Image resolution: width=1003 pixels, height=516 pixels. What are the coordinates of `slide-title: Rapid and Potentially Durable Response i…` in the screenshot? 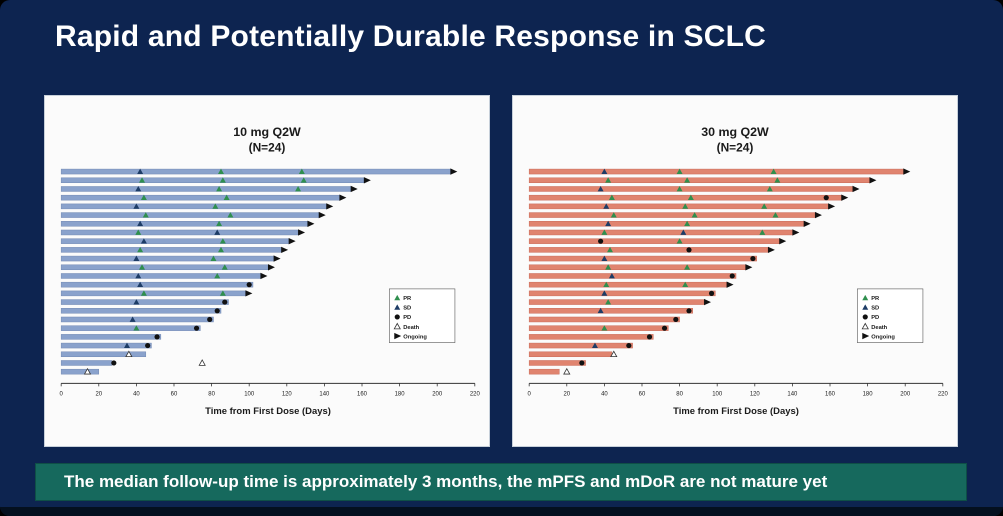 It's located at (410, 36).